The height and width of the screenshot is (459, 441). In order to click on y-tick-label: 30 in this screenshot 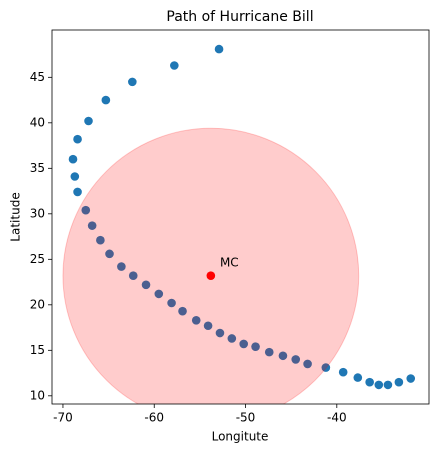, I will do `click(37, 213)`.